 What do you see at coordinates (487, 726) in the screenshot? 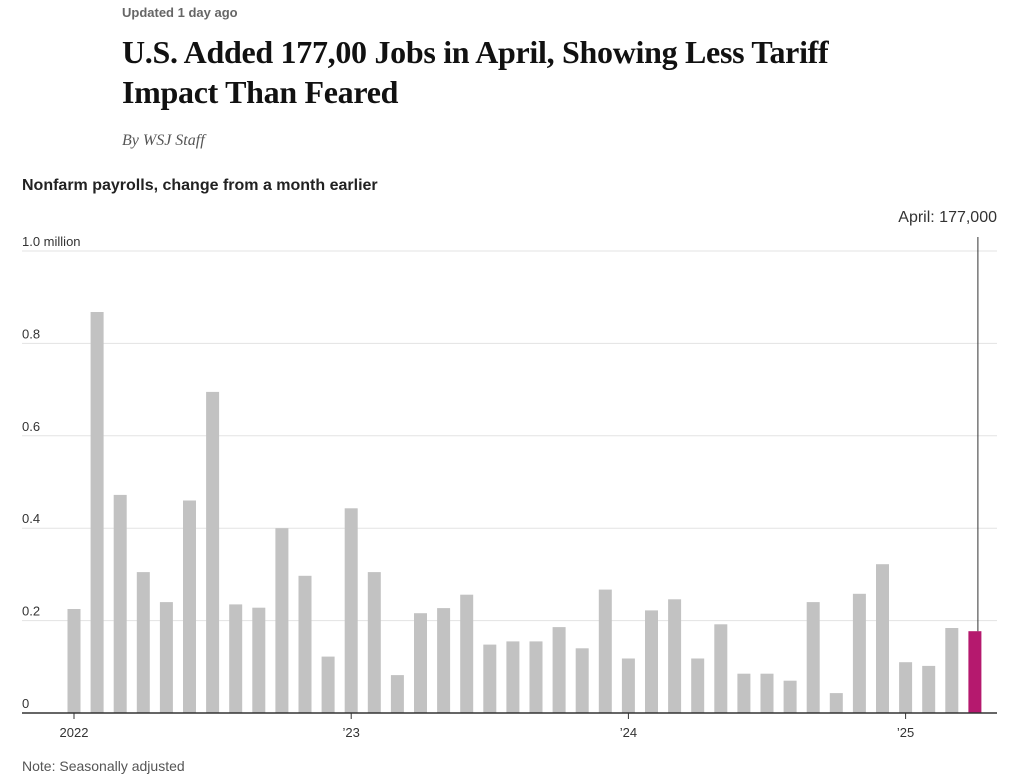
I see `x-axis-ticks: 2022 ’23 ’24 ’25` at bounding box center [487, 726].